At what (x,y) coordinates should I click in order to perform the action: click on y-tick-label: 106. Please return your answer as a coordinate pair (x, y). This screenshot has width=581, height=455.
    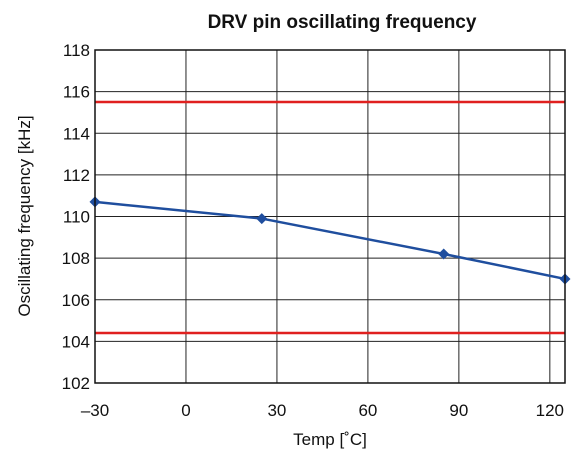
    Looking at the image, I should click on (76, 300).